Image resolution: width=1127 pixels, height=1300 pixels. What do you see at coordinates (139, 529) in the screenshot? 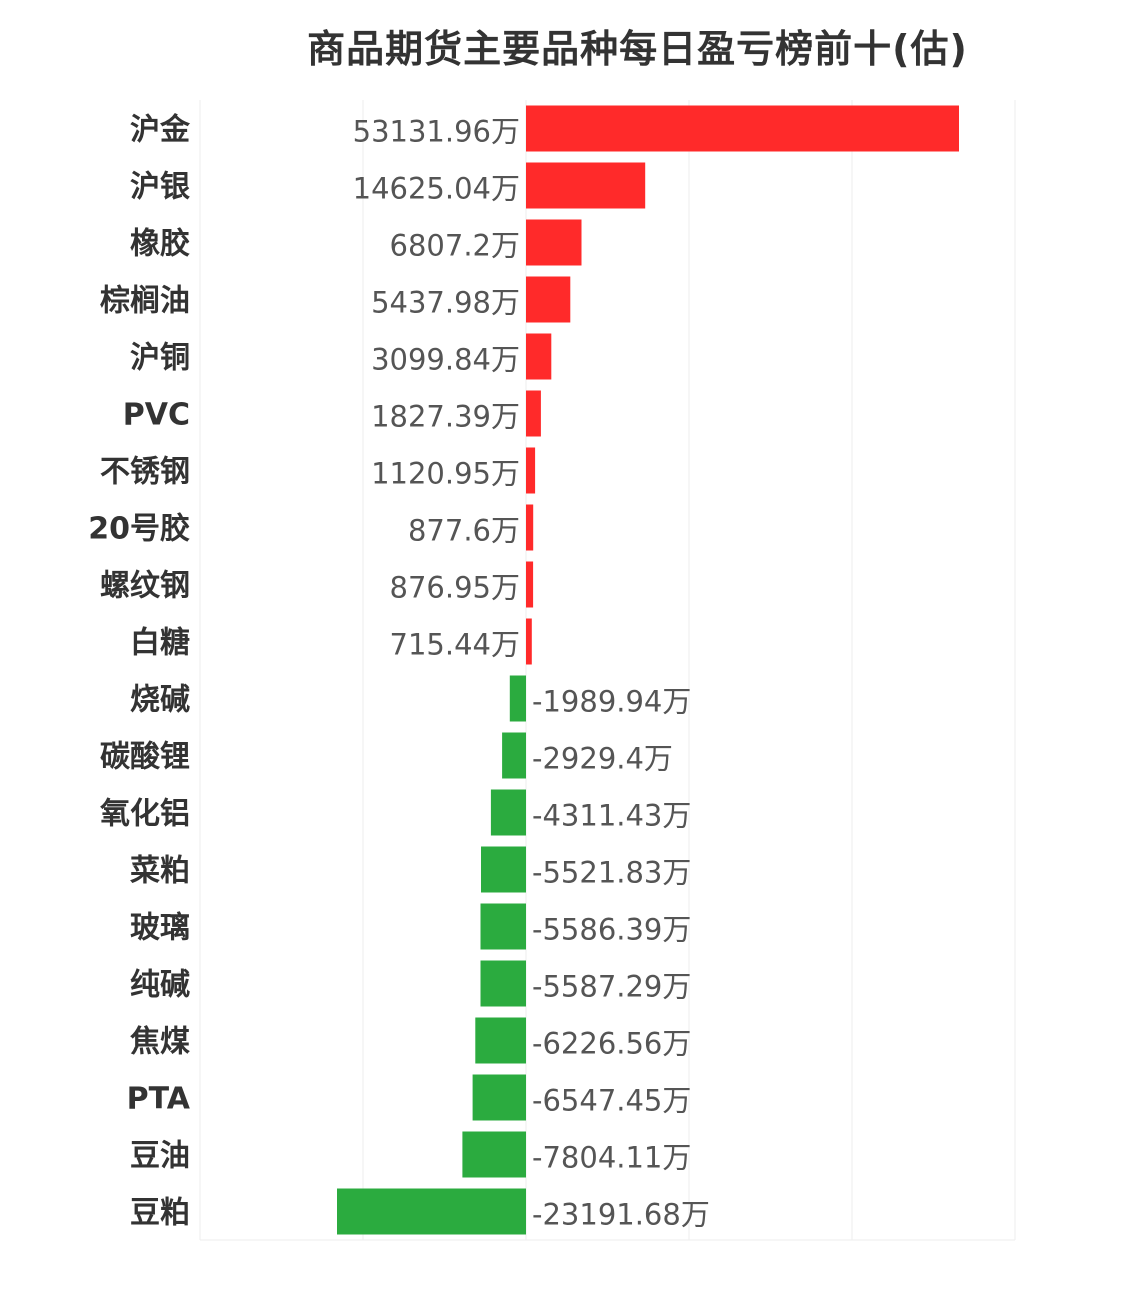
I see `category-label: 20号胶` at bounding box center [139, 529].